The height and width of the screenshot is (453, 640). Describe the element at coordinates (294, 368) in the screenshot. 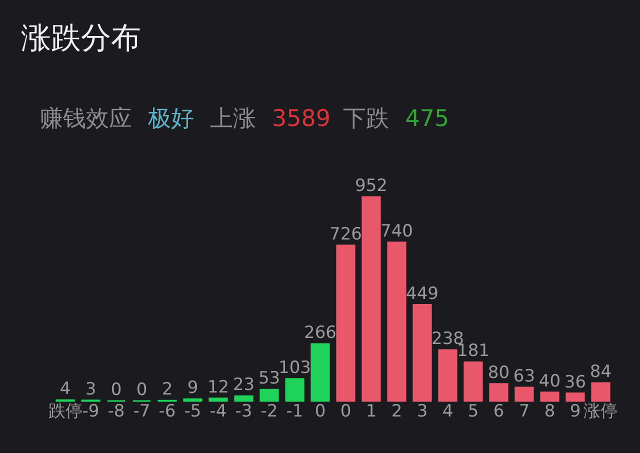

I see `data-label: 103` at that location.